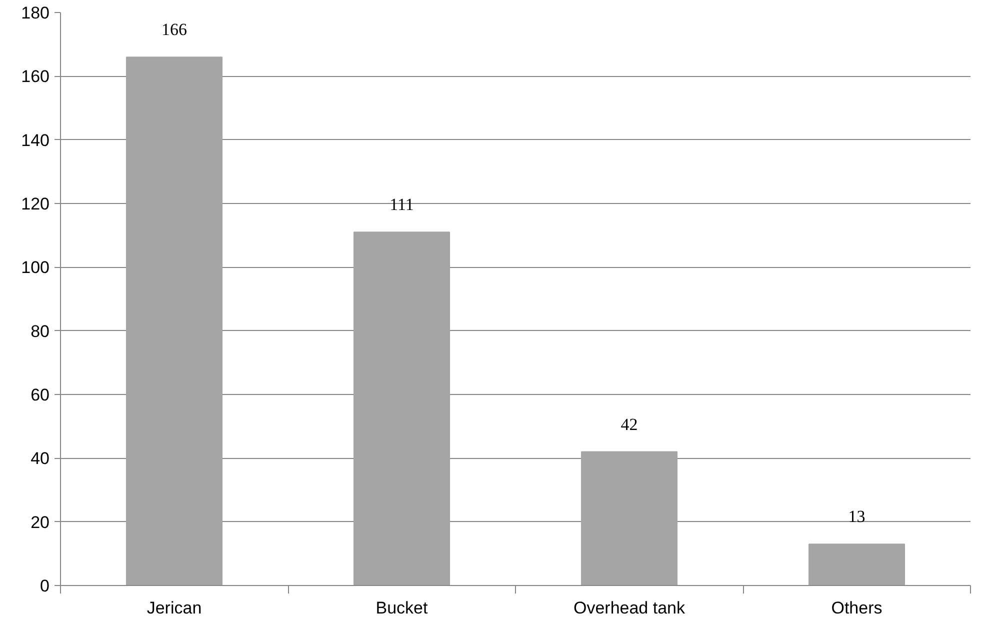 The image size is (992, 630). What do you see at coordinates (35, 204) in the screenshot?
I see `y-tick-label: 120` at bounding box center [35, 204].